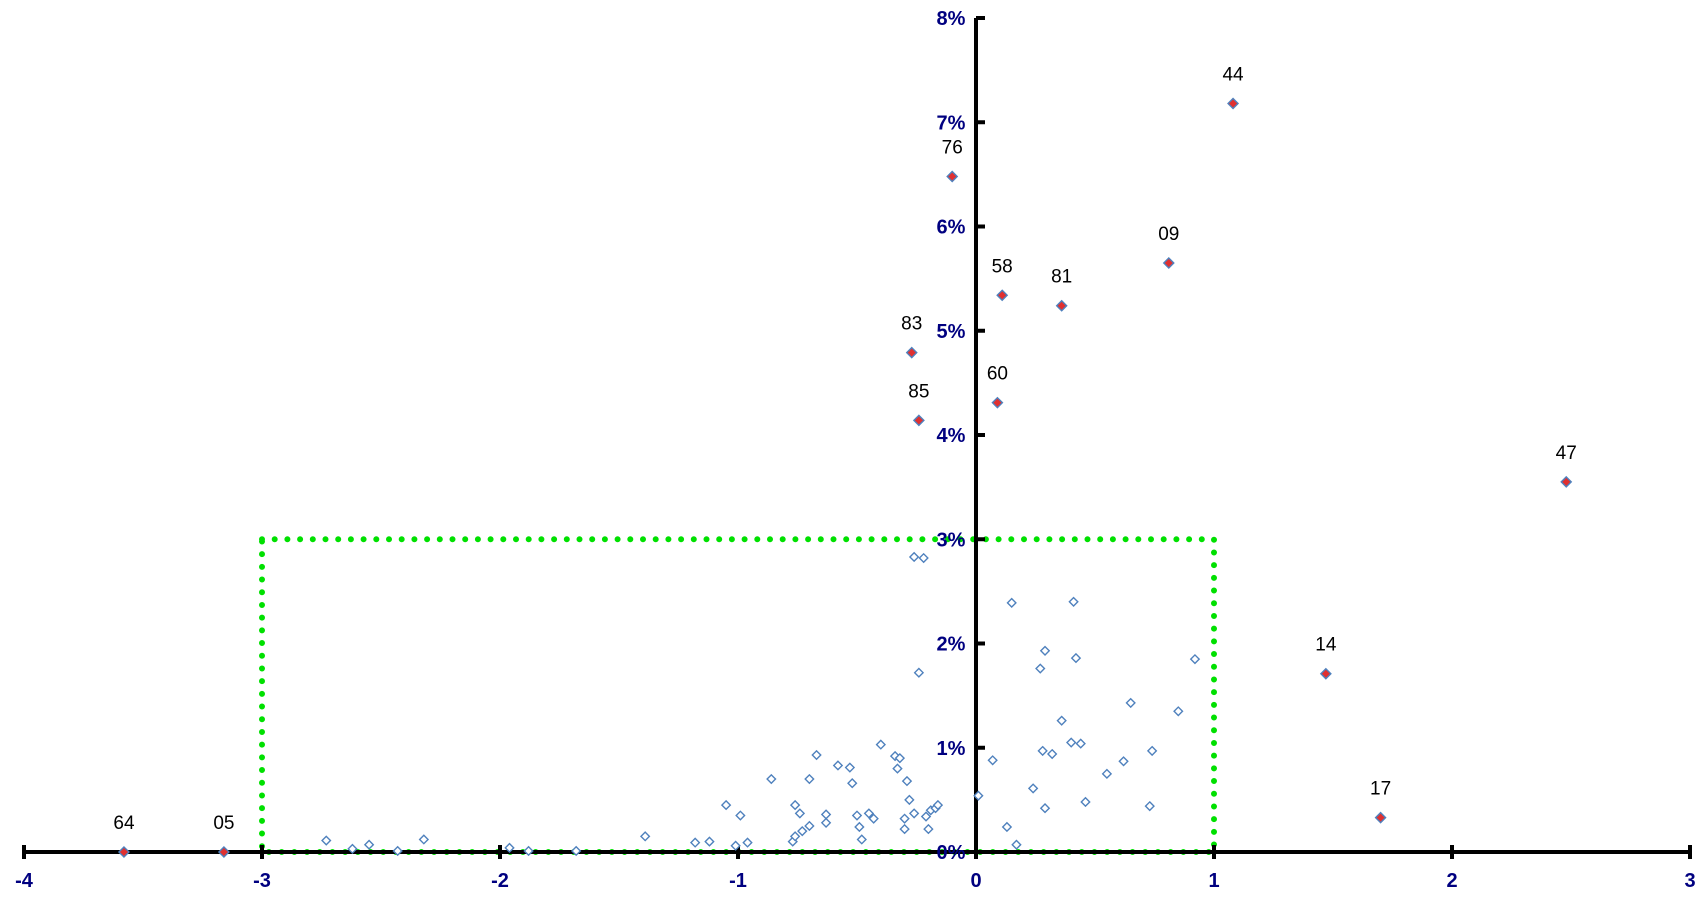 This screenshot has width=1706, height=901. What do you see at coordinates (24, 881) in the screenshot?
I see `x-tick-label: -4` at bounding box center [24, 881].